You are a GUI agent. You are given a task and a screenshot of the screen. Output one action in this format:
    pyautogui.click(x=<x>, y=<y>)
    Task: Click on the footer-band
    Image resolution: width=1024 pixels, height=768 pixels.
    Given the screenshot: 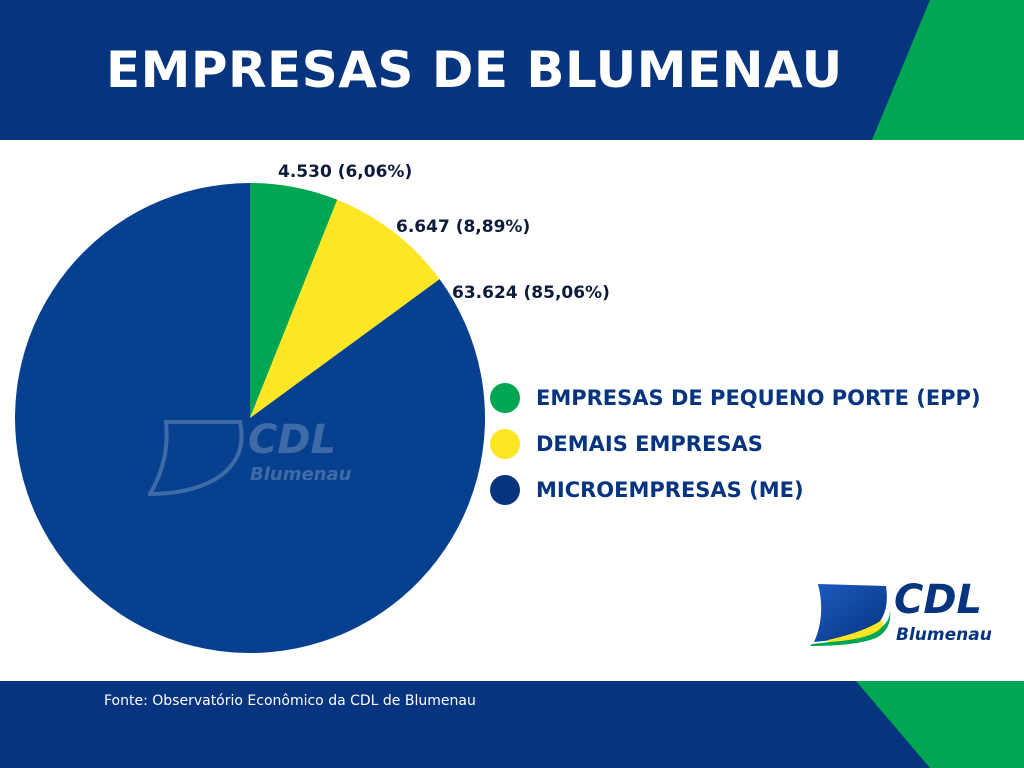 What is the action you would take?
    pyautogui.click(x=512, y=724)
    